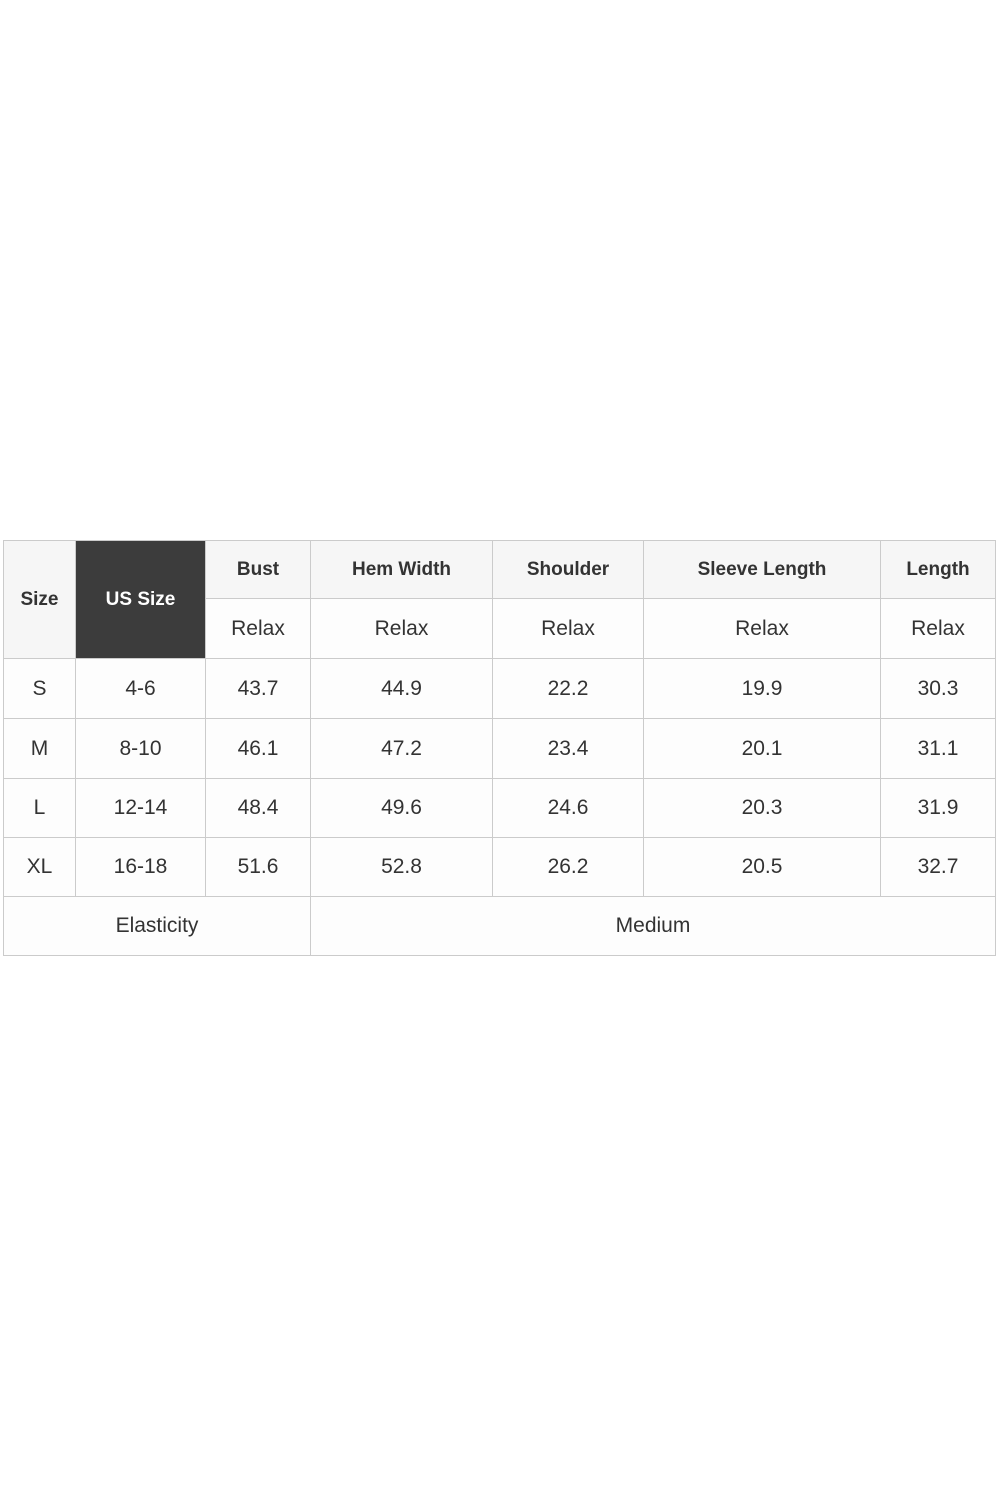 This screenshot has height=1500, width=1001. Describe the element at coordinates (39, 867) in the screenshot. I see `size-cell: XL` at that location.